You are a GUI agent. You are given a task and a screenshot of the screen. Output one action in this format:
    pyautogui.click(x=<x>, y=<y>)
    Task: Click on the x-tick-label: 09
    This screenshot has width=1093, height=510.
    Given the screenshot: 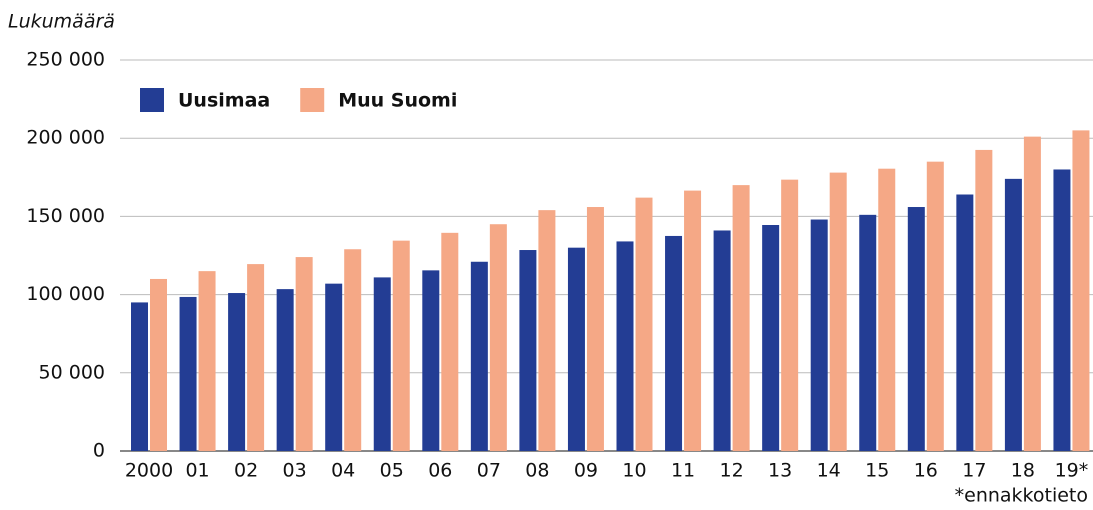 What is the action you would take?
    pyautogui.click(x=586, y=471)
    